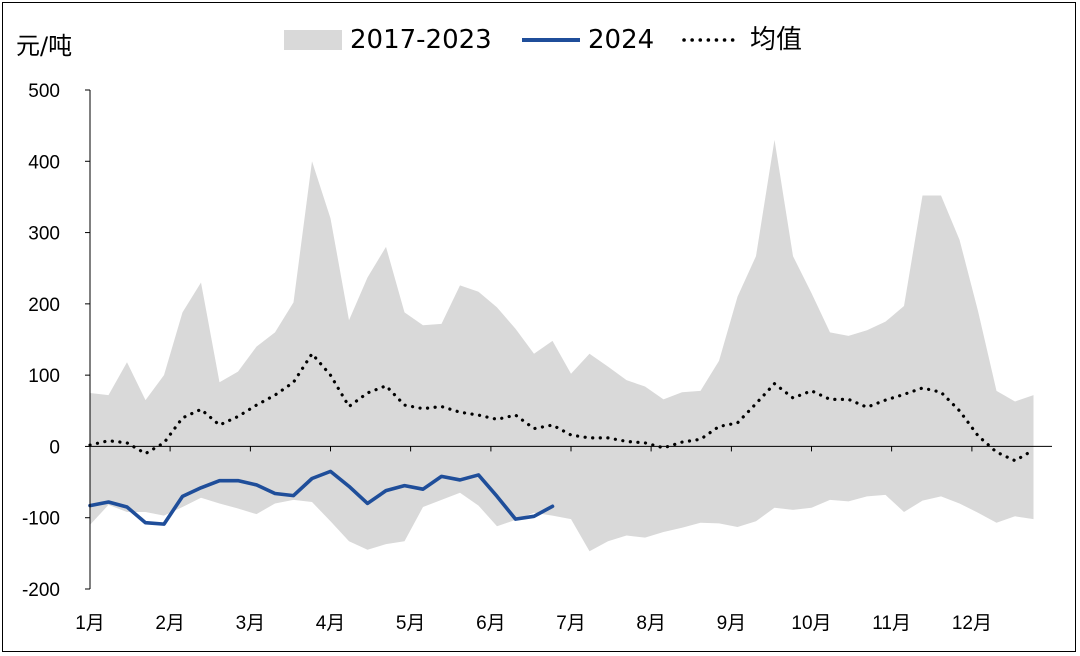 Image resolution: width=1080 pixels, height=656 pixels. Describe the element at coordinates (571, 623) in the screenshot. I see `x-tick-label: 7月` at that location.